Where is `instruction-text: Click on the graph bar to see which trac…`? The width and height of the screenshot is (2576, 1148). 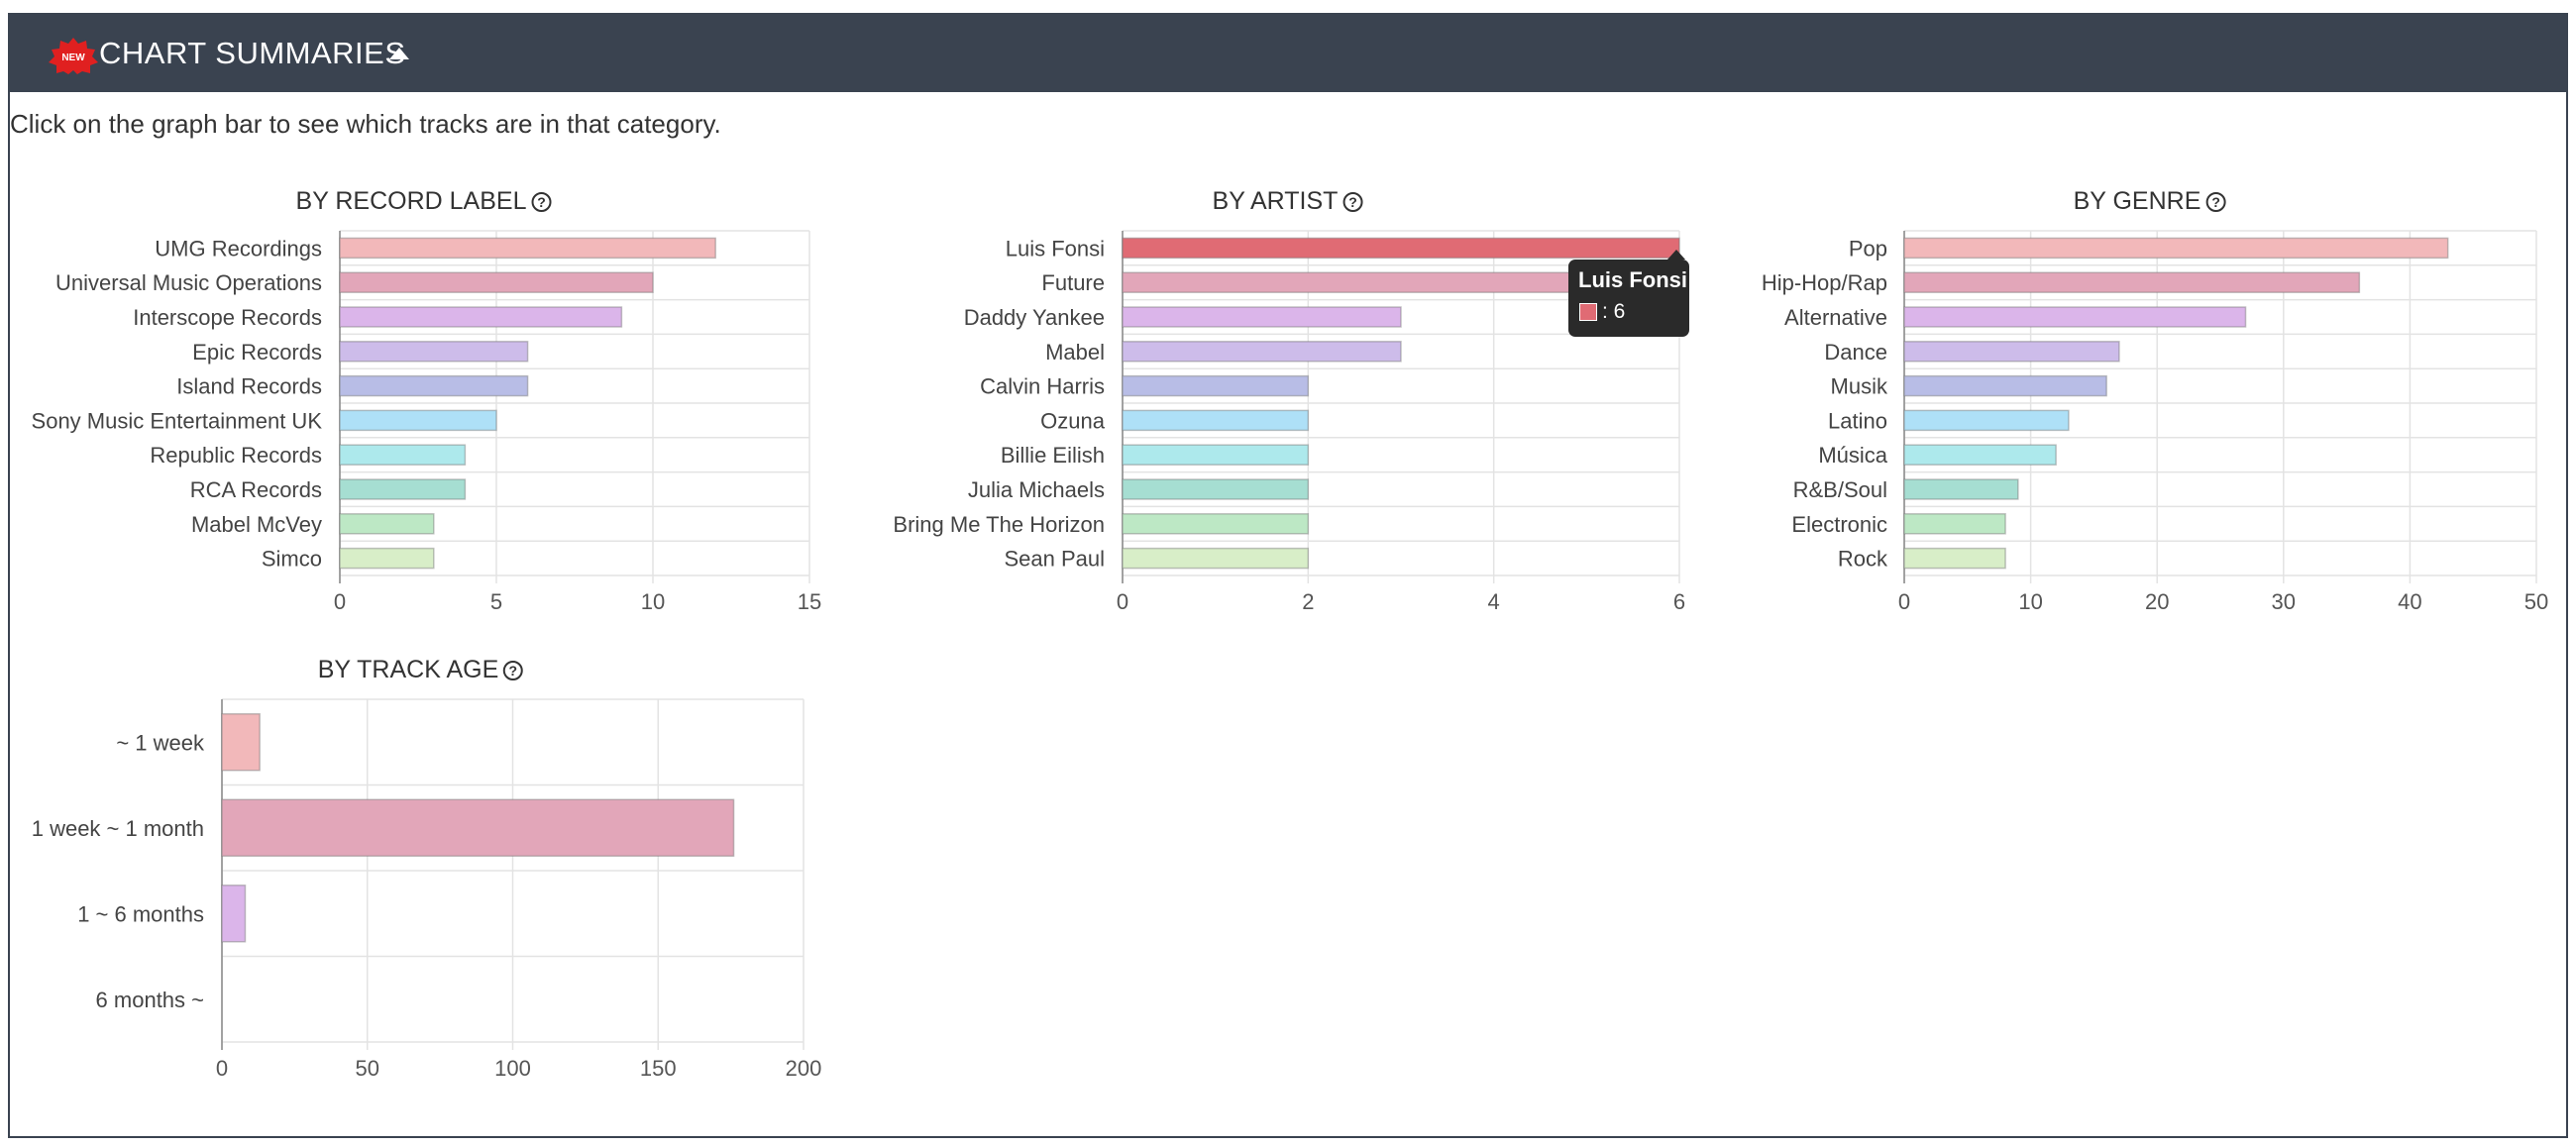
instruction-text: Click on the graph bar to see which trac… is located at coordinates (365, 124).